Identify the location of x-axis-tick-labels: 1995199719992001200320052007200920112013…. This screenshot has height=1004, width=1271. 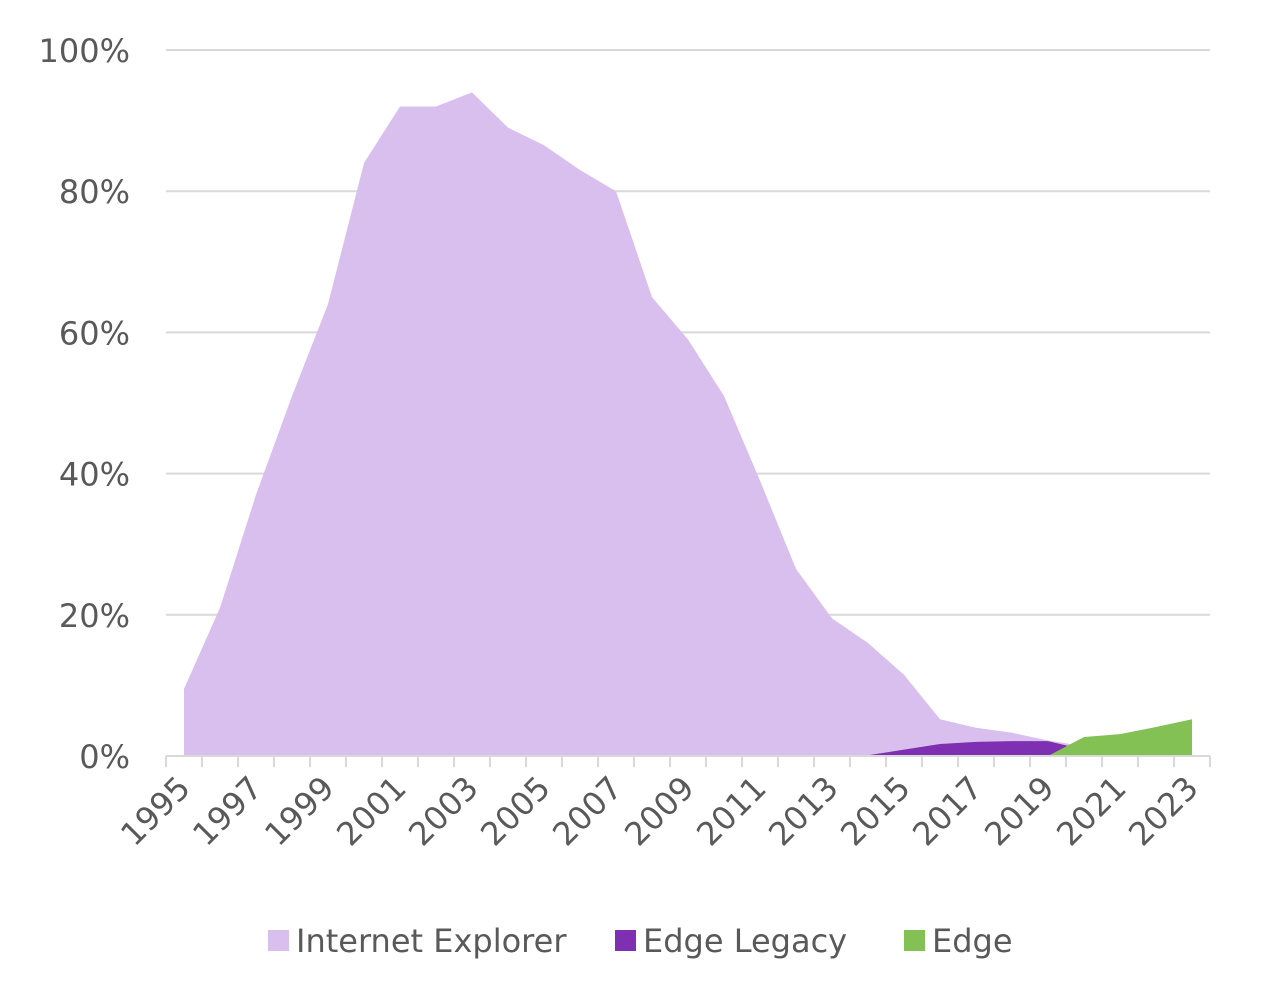
(659, 811).